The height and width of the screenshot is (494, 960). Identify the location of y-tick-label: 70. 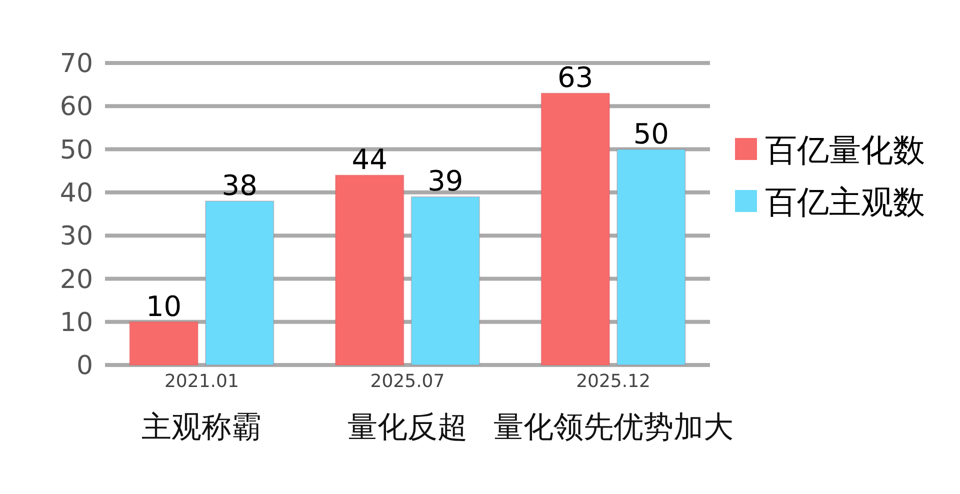
(76, 64).